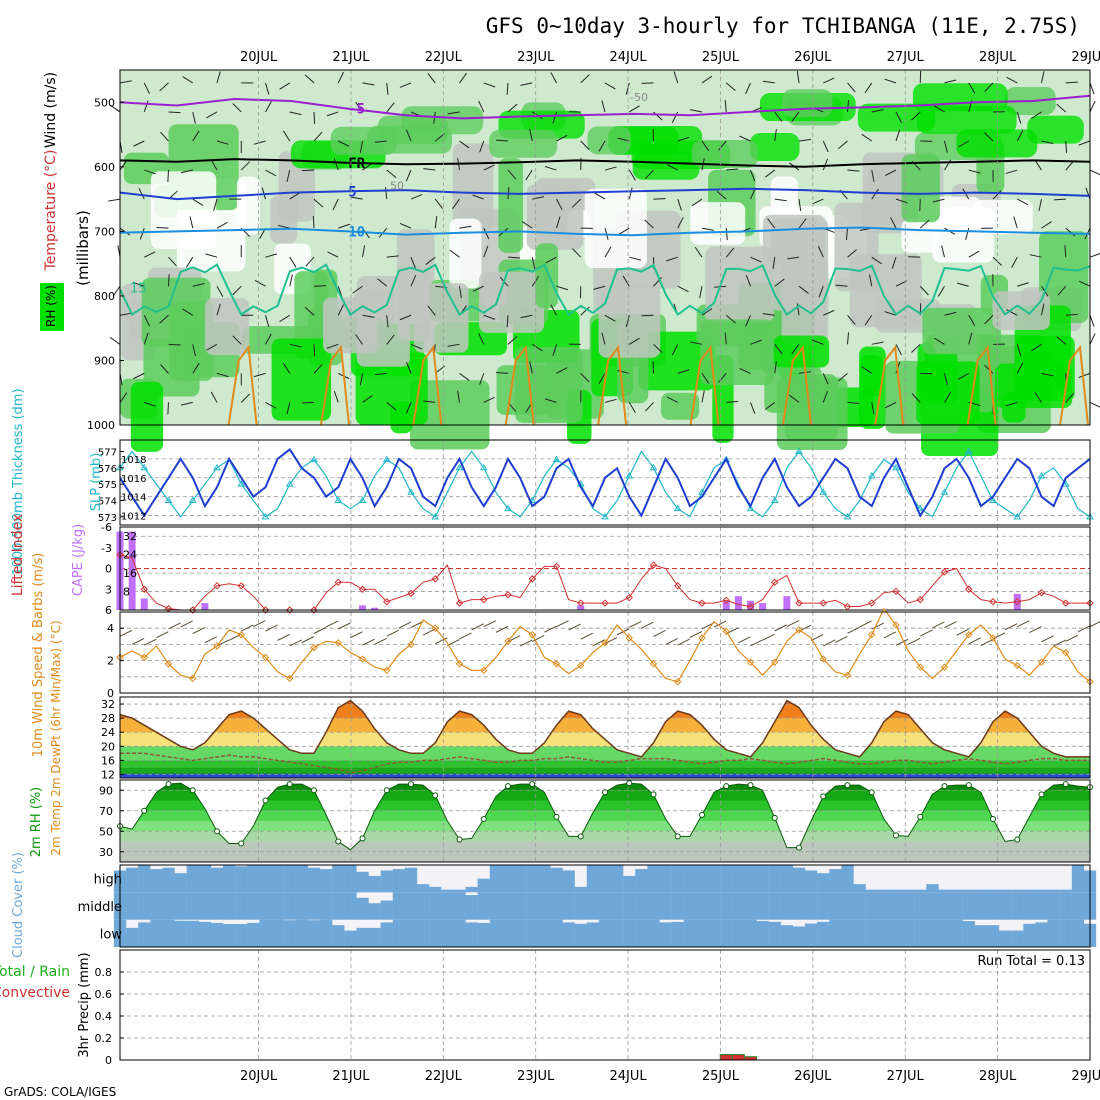 Image resolution: width=1100 pixels, height=1100 pixels. Describe the element at coordinates (106, 790) in the screenshot. I see `rh-tick-3: 90` at that location.